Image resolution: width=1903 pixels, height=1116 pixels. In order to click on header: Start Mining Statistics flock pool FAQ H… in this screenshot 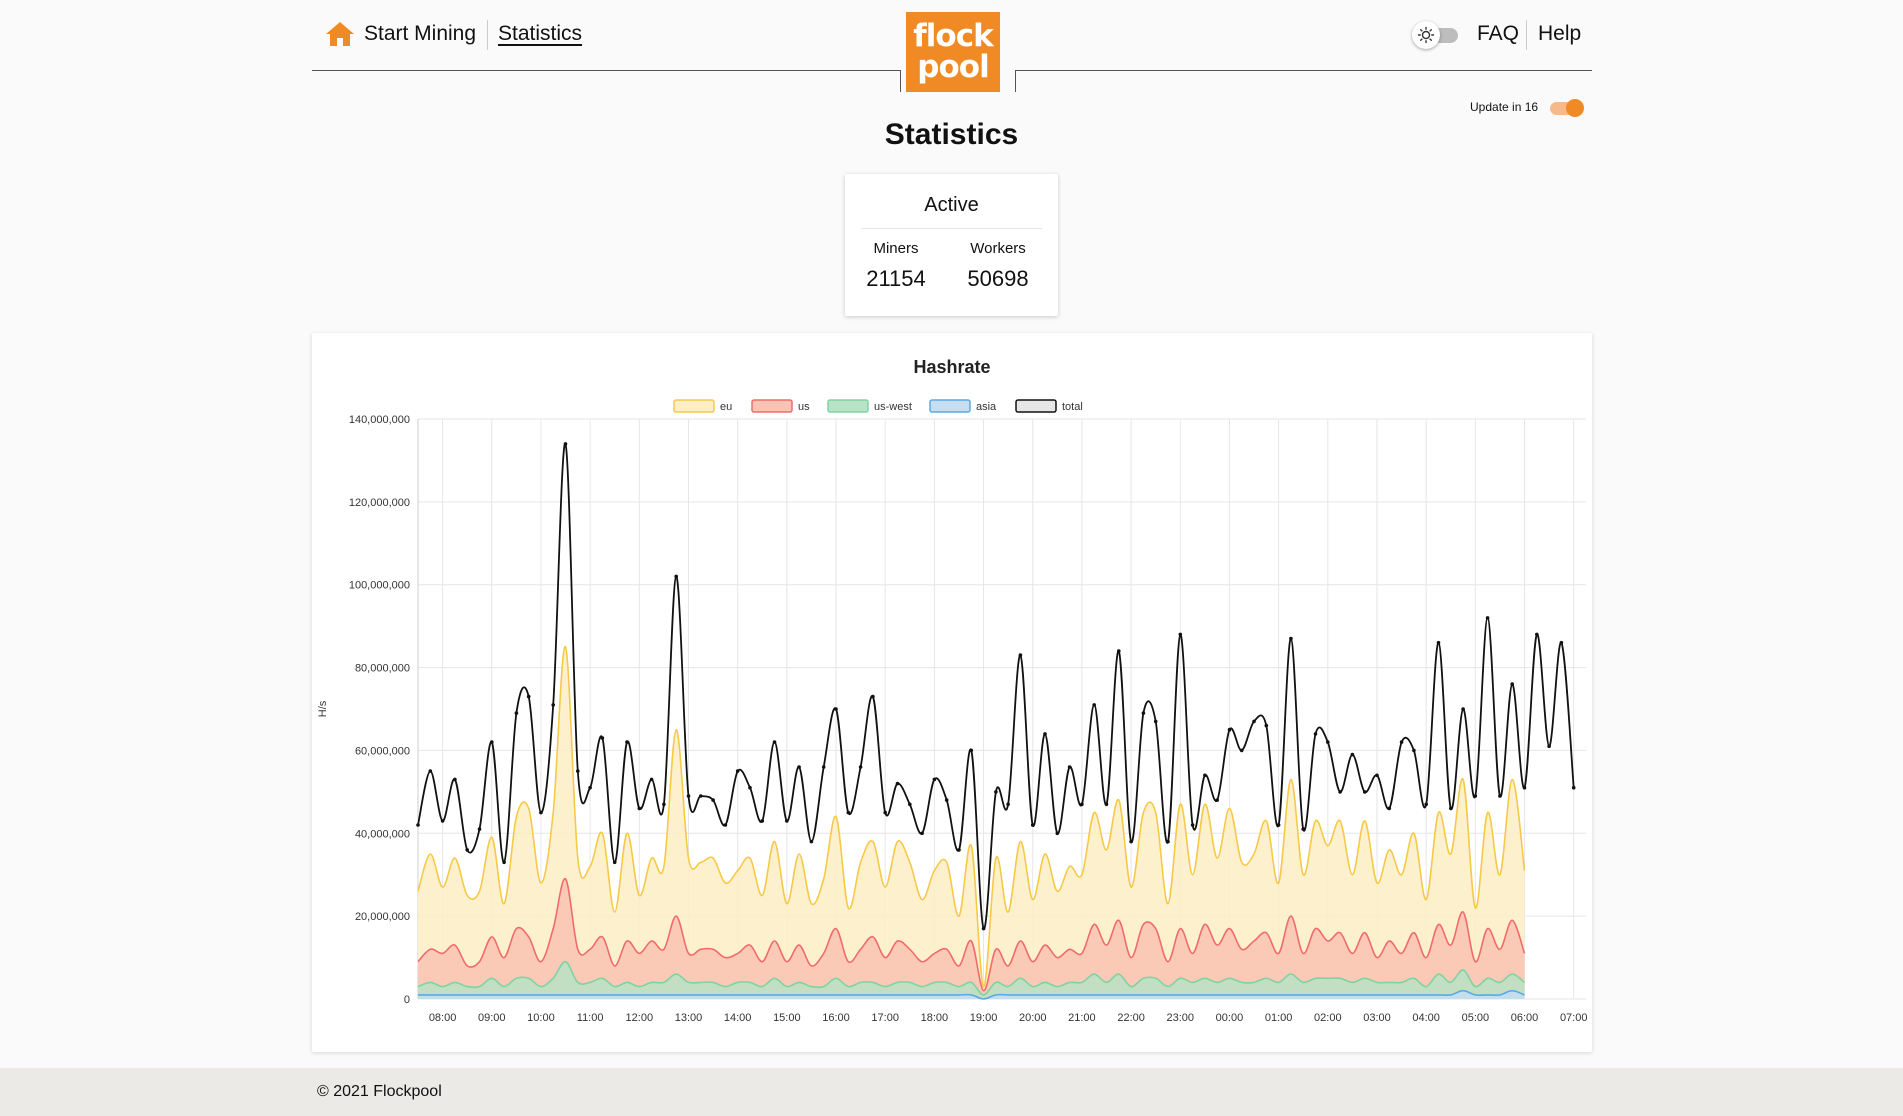, I will do `click(952, 50)`.